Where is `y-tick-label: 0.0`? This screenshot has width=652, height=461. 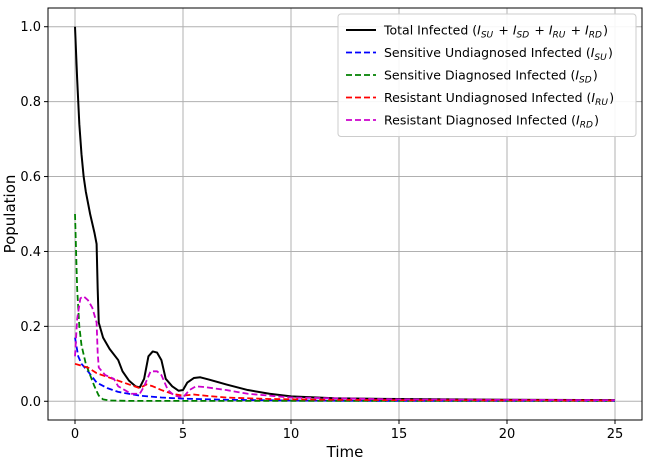 y-tick-label: 0.0 is located at coordinates (30, 402).